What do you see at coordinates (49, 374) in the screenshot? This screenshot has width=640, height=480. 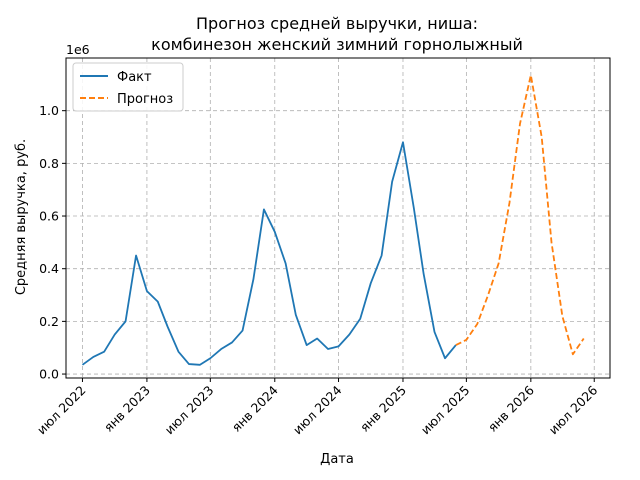 I see `y-tick-label: 0.0` at bounding box center [49, 374].